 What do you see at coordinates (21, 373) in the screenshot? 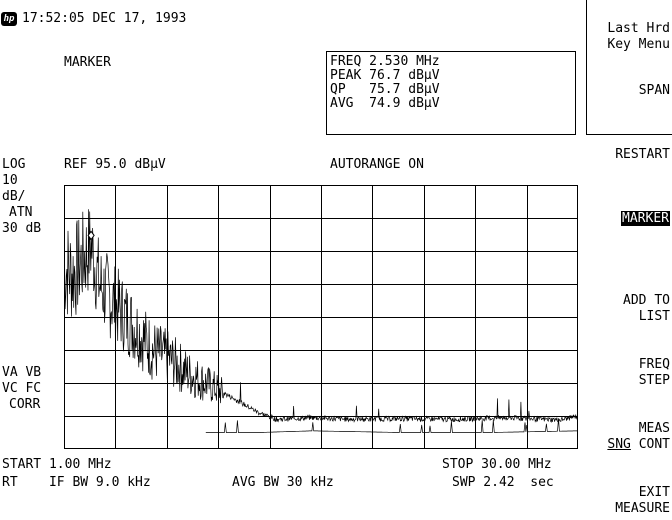
I see `flags-line1: VA VB` at bounding box center [21, 373].